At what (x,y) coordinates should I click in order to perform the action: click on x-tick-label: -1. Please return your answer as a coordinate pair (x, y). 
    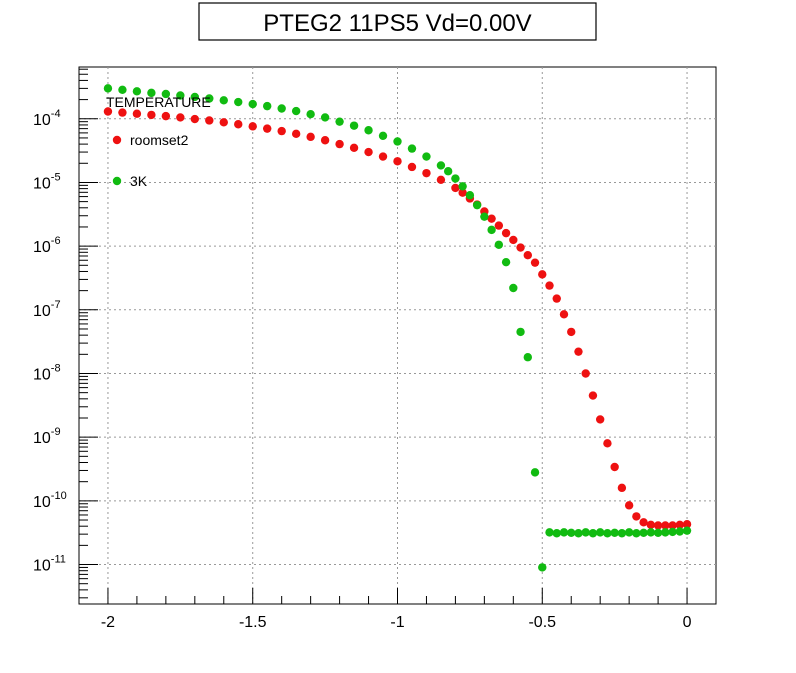
    Looking at the image, I should click on (397, 622).